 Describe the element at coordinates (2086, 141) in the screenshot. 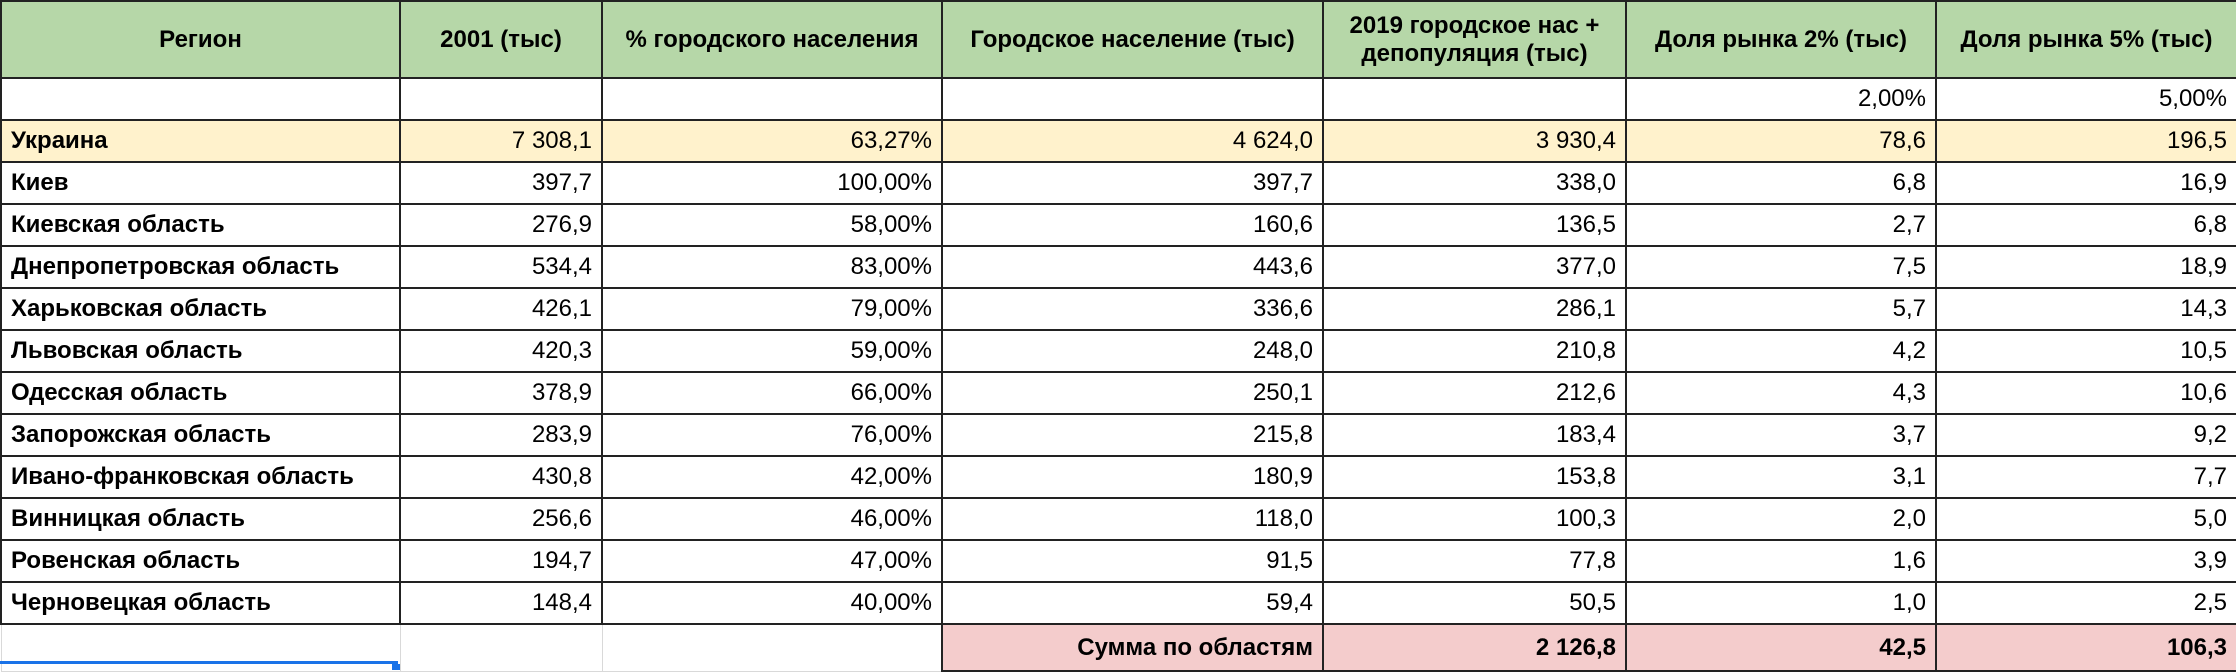

I see `total-share-5: 196,5` at that location.